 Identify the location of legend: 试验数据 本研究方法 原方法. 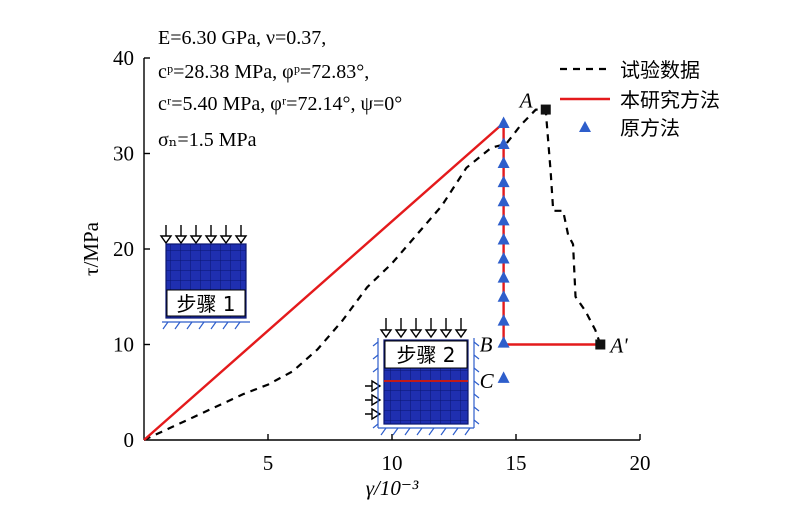
(640, 99).